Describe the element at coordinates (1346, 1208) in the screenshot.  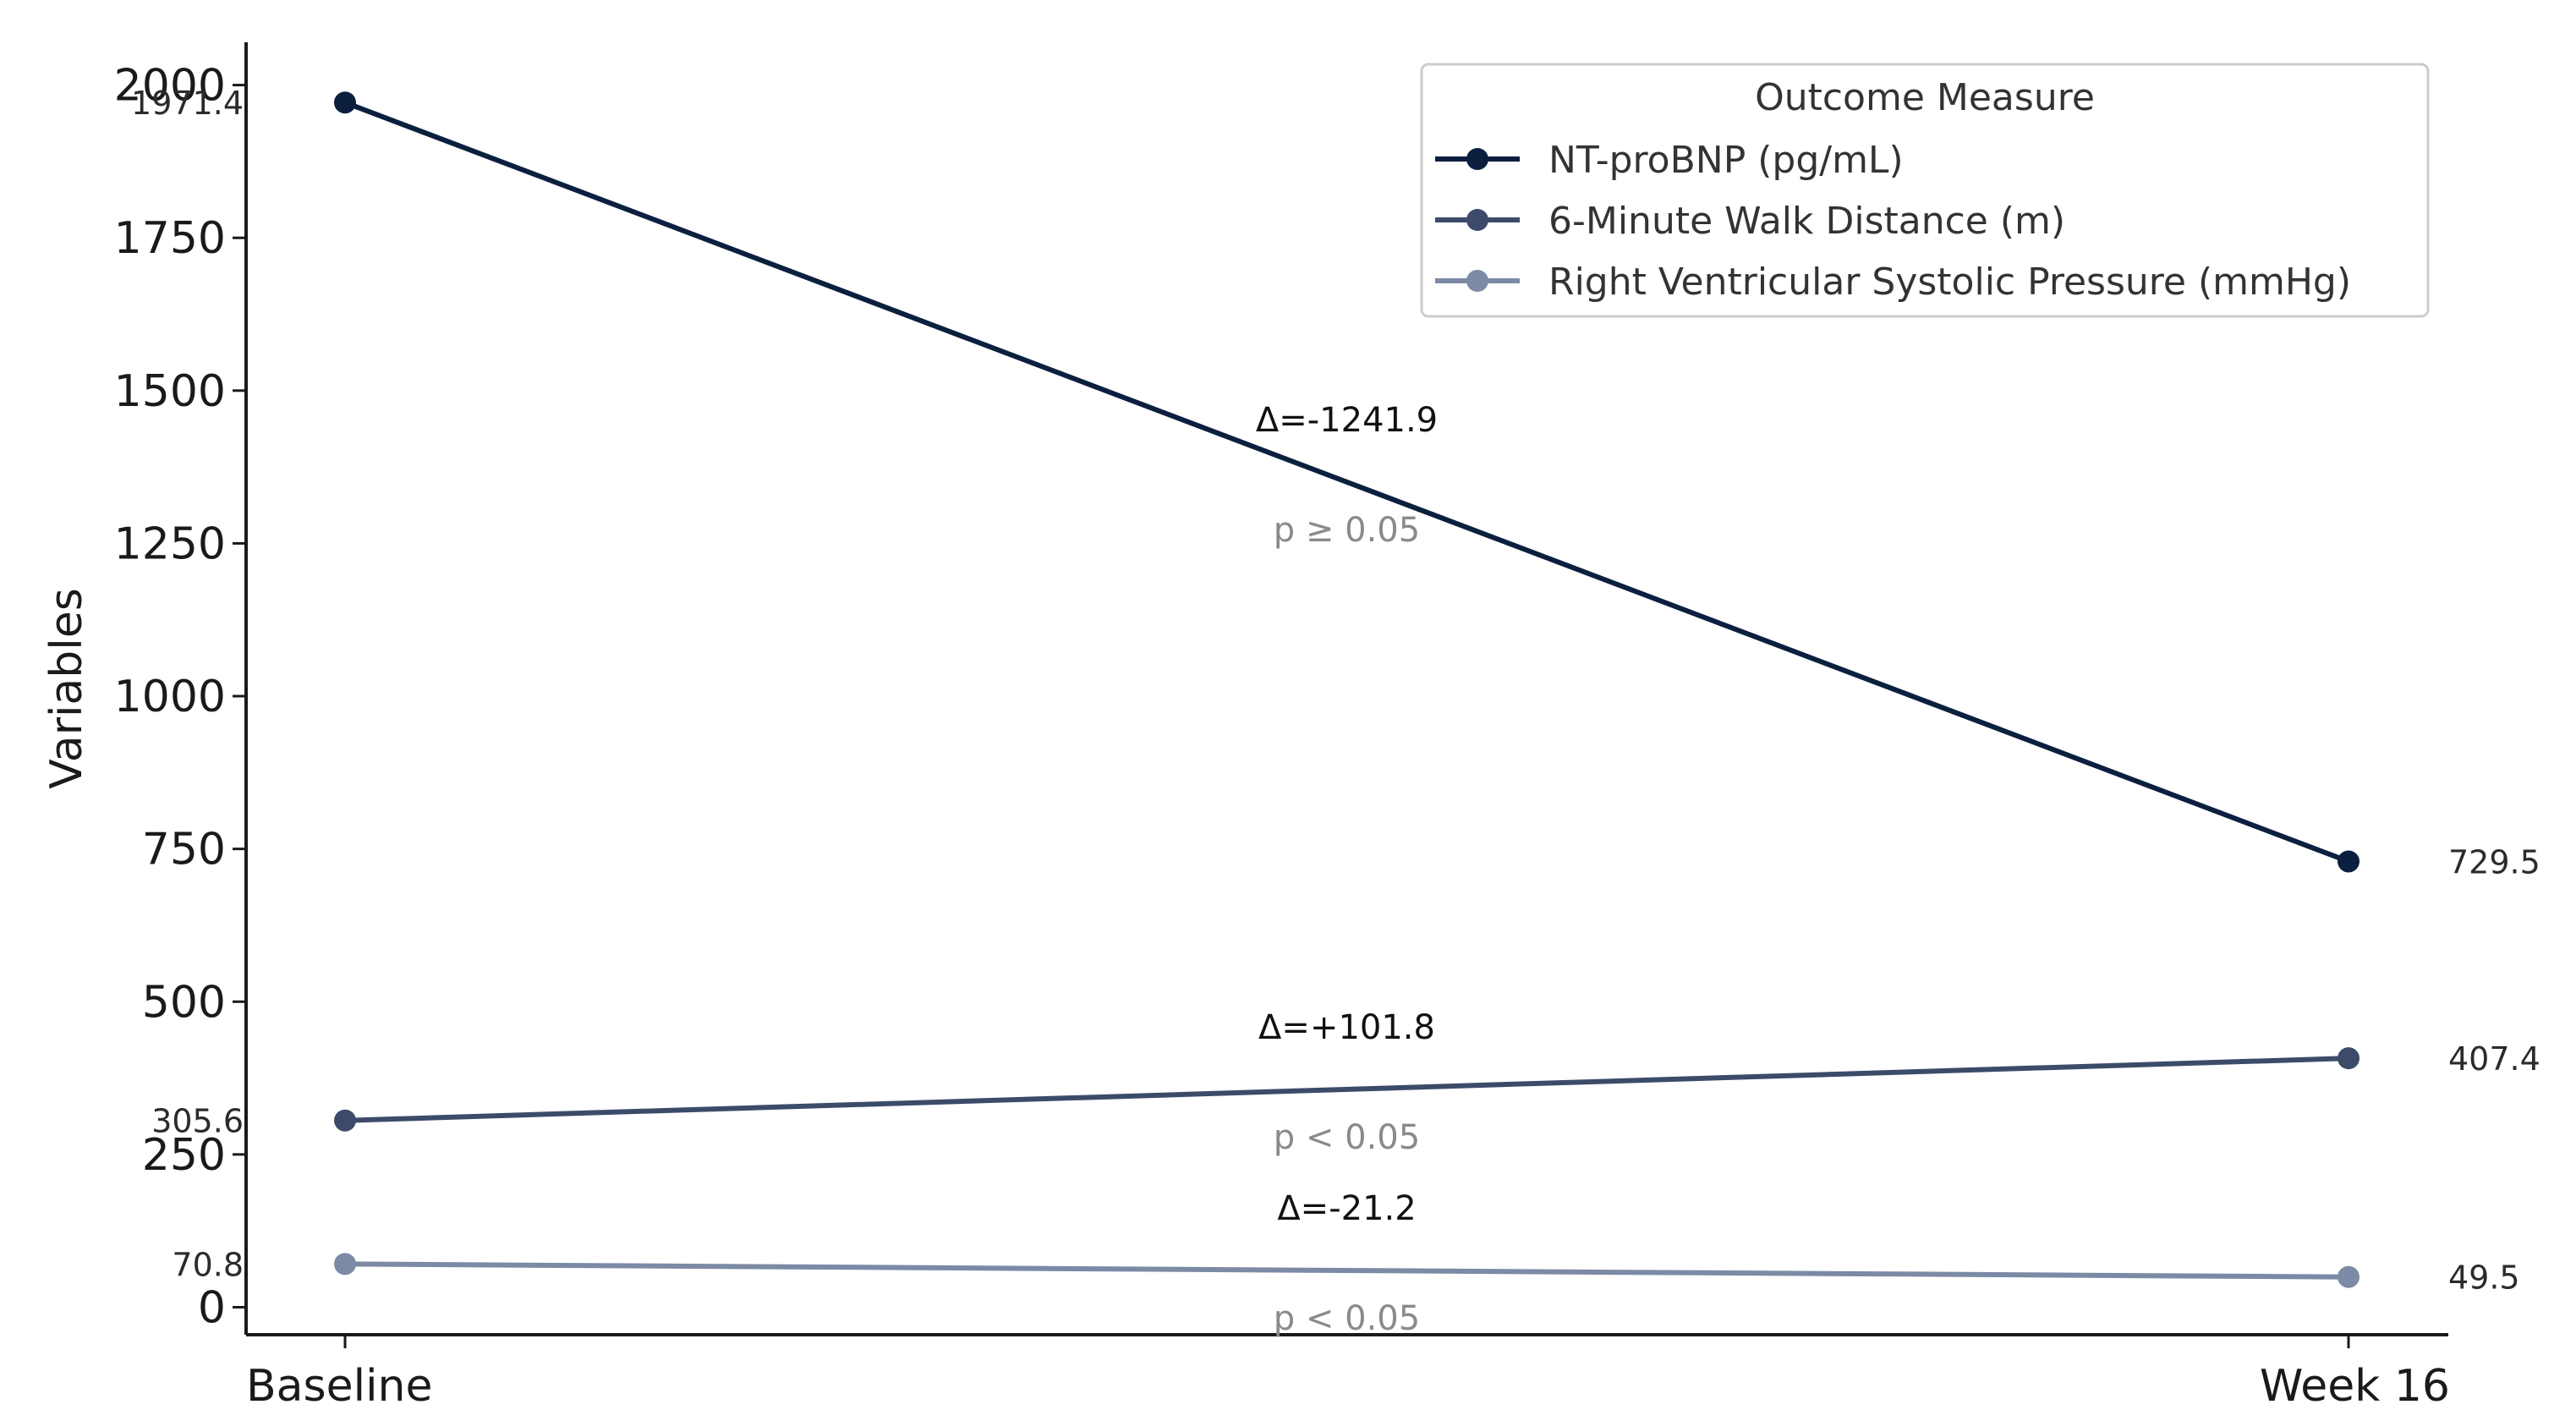
I see `delta-label: Δ=-21.2` at that location.